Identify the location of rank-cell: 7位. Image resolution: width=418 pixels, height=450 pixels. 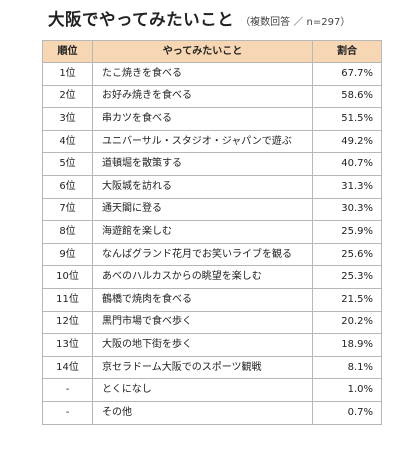
(67, 209).